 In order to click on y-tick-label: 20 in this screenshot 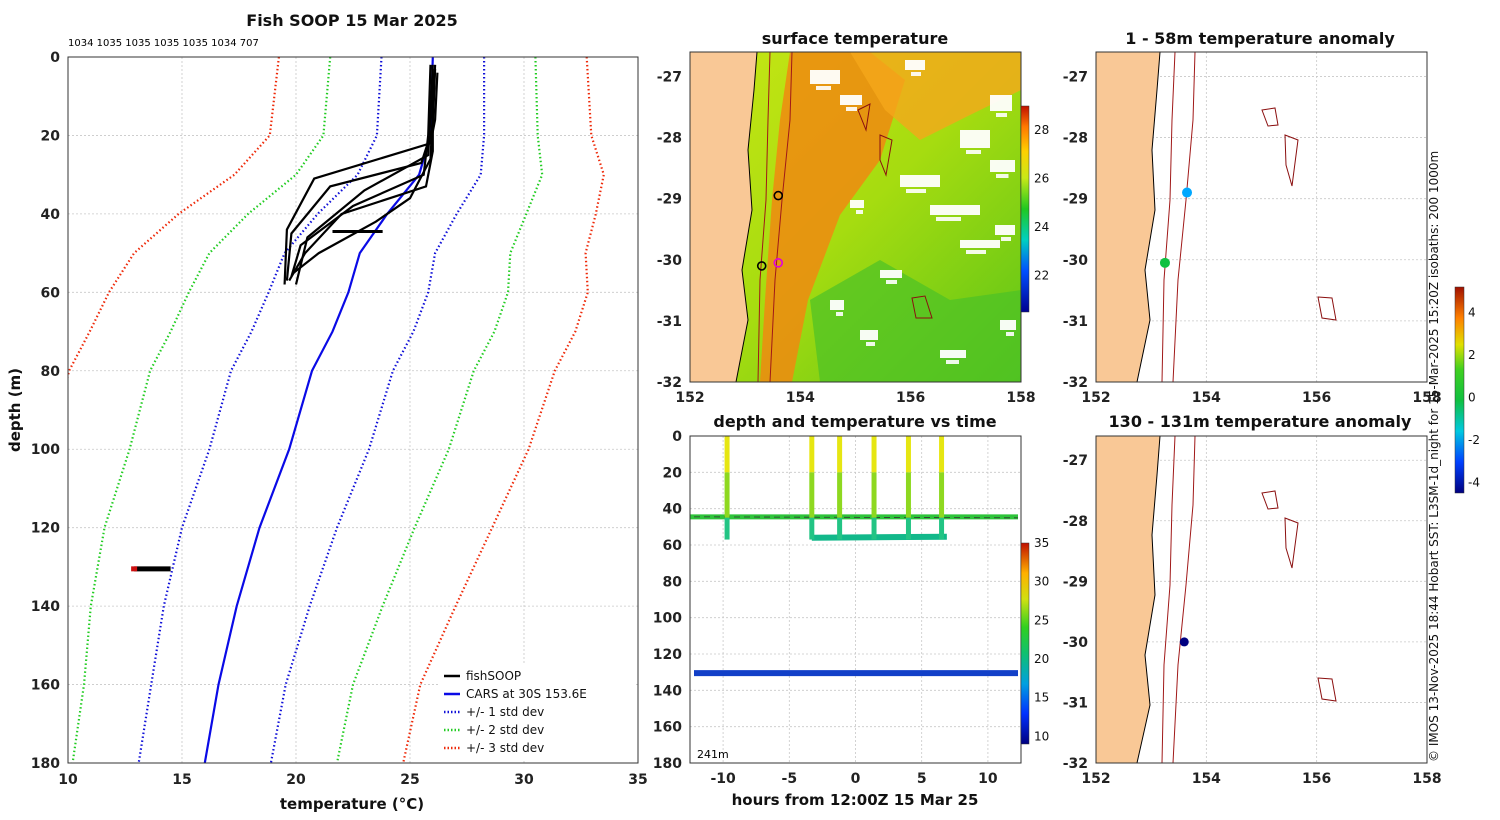, I will do `click(51, 136)`.